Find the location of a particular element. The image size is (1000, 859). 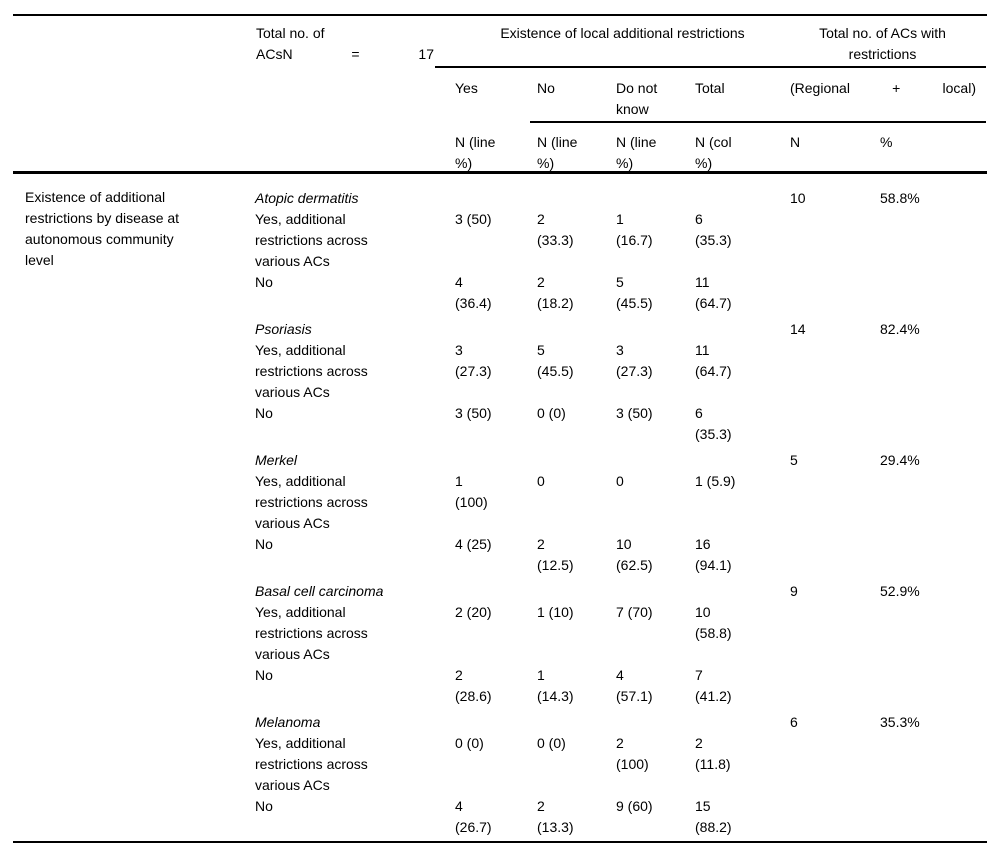

yes-value-total-col: 11 (64.7) is located at coordinates (713, 360).